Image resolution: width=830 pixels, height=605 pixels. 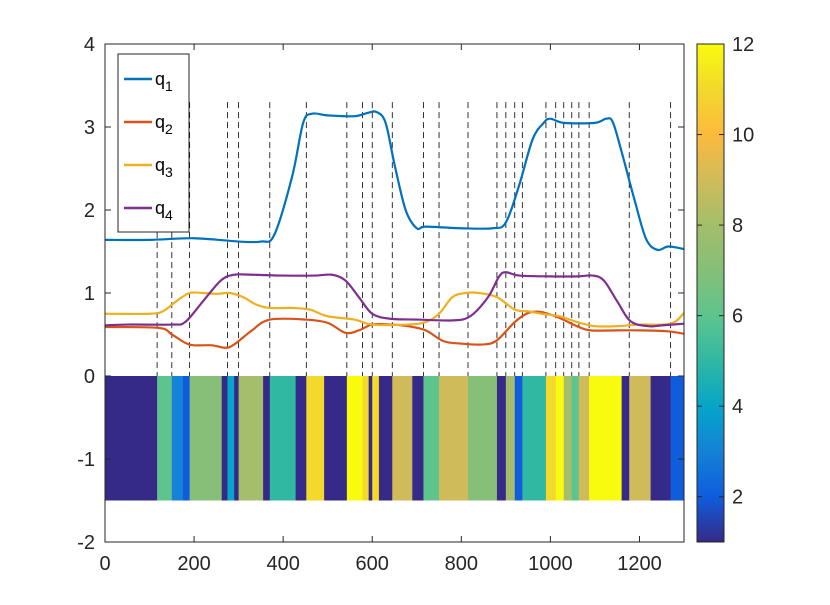 What do you see at coordinates (737, 317) in the screenshot?
I see `colorbar-tick-label-2: 6` at bounding box center [737, 317].